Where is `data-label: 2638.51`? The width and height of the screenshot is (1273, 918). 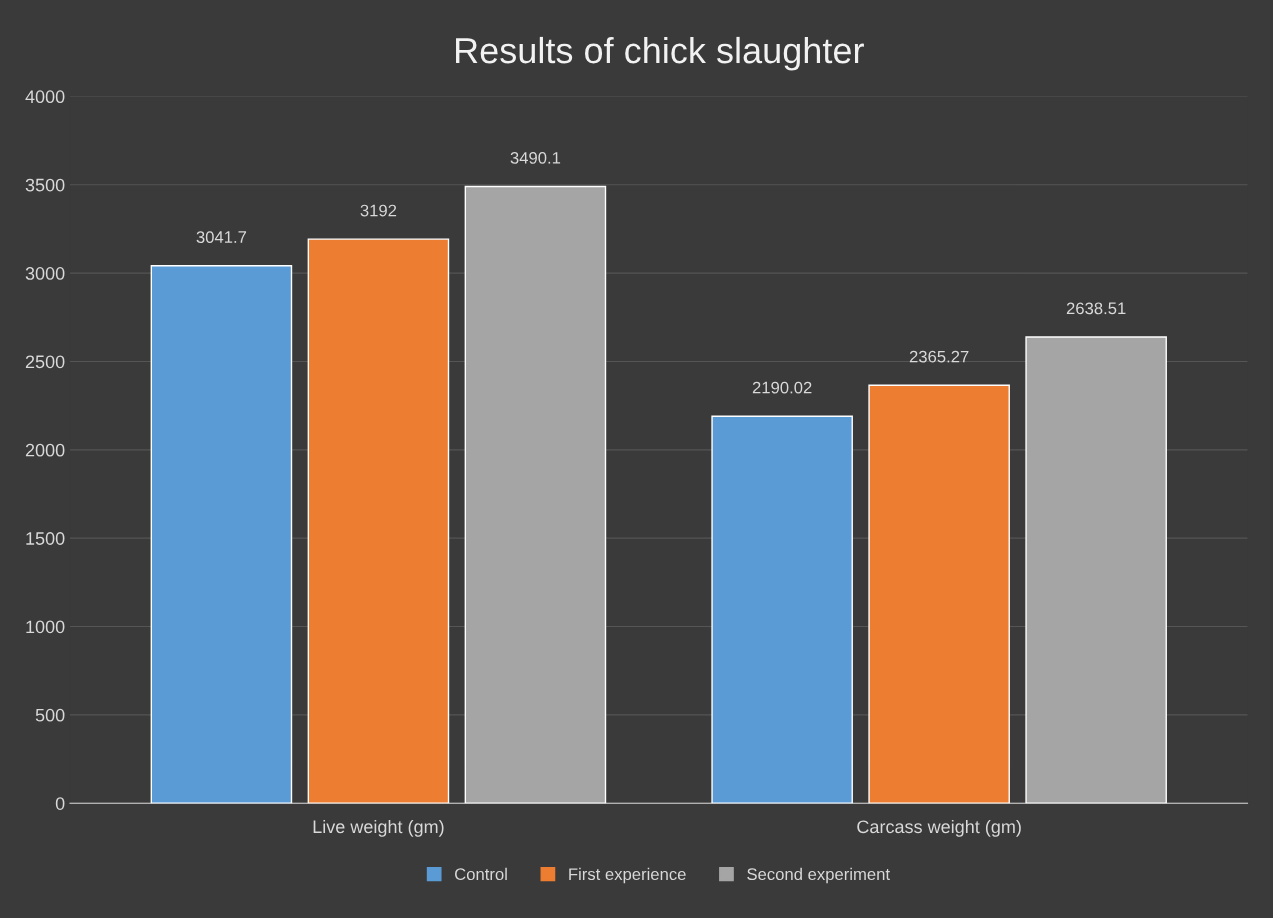
data-label: 2638.51 is located at coordinates (1096, 308).